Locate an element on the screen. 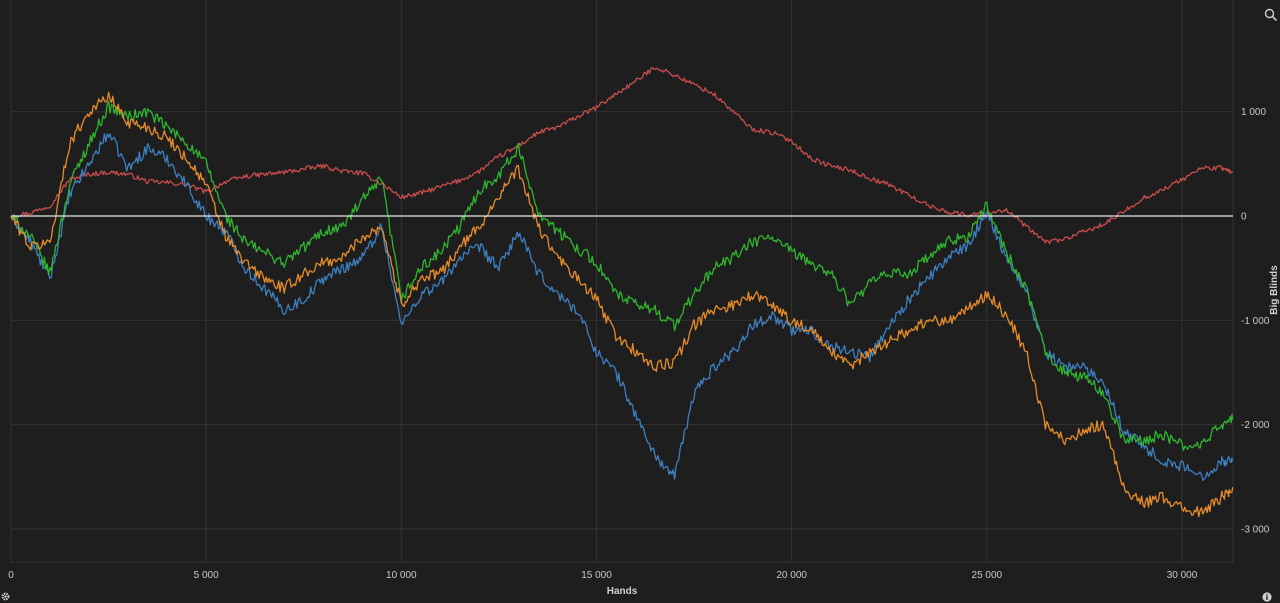 The image size is (1280, 603). x-tick-label: 15 000 is located at coordinates (596, 575).